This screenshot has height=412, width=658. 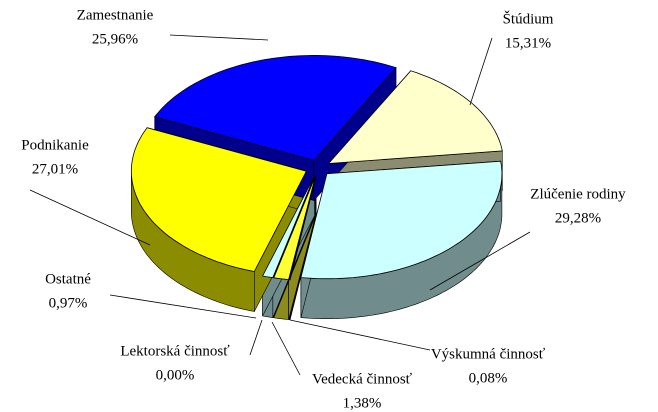 I want to click on slice-value-label: 0,08%, so click(x=488, y=378).